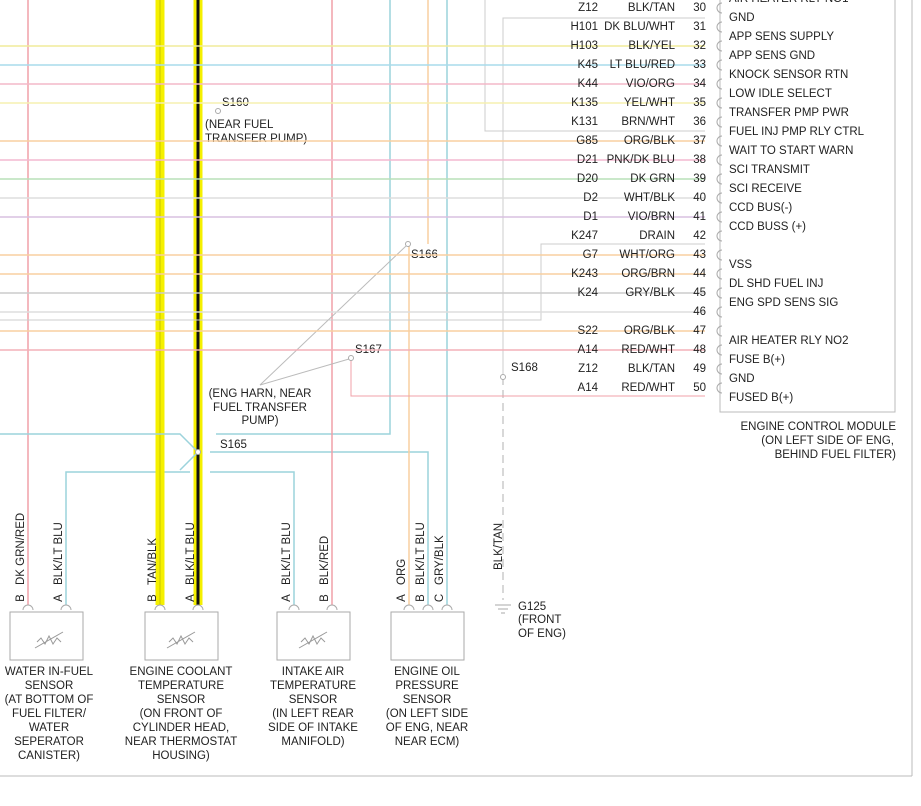 The width and height of the screenshot is (921, 806). Describe the element at coordinates (427, 742) in the screenshot. I see `sensor-label: NEAR ECM)` at that location.